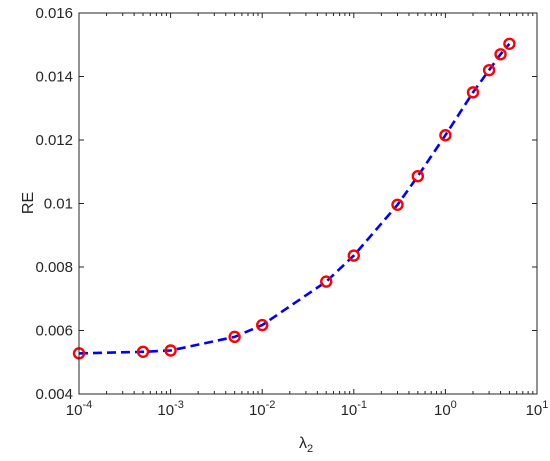 This screenshot has height=461, width=550. Describe the element at coordinates (354, 409) in the screenshot. I see `x-tick-label: 10⁻¹` at that location.